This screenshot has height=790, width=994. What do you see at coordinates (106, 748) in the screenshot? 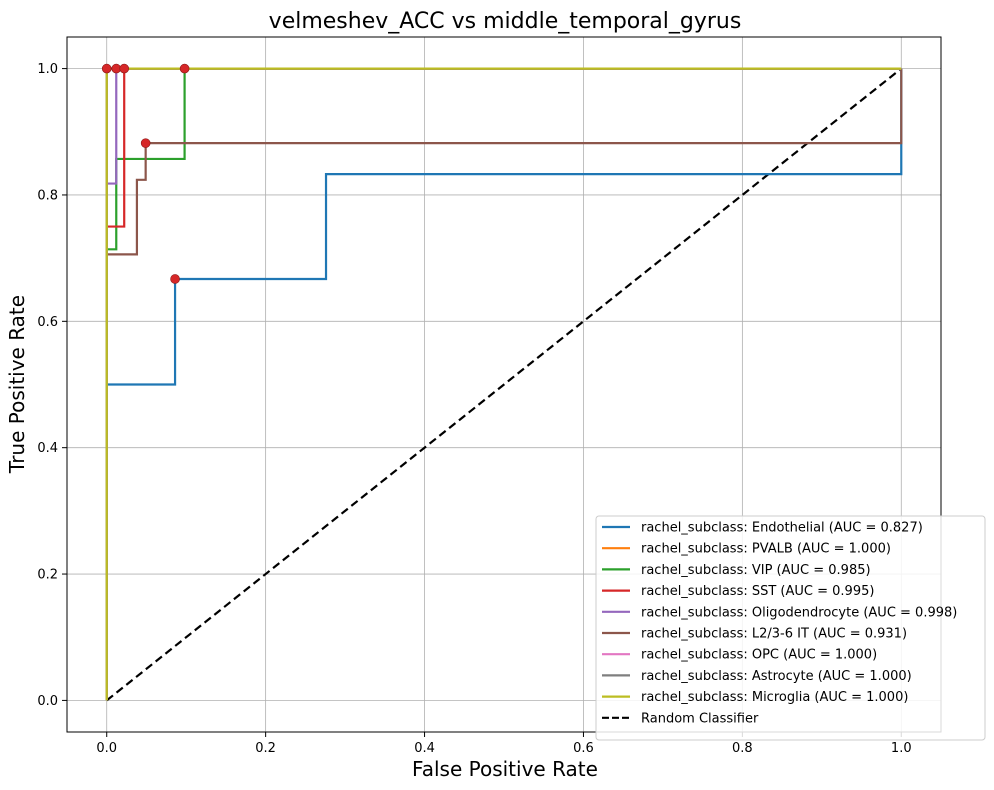
I see `x-tick-label: 0.0` at bounding box center [106, 748].